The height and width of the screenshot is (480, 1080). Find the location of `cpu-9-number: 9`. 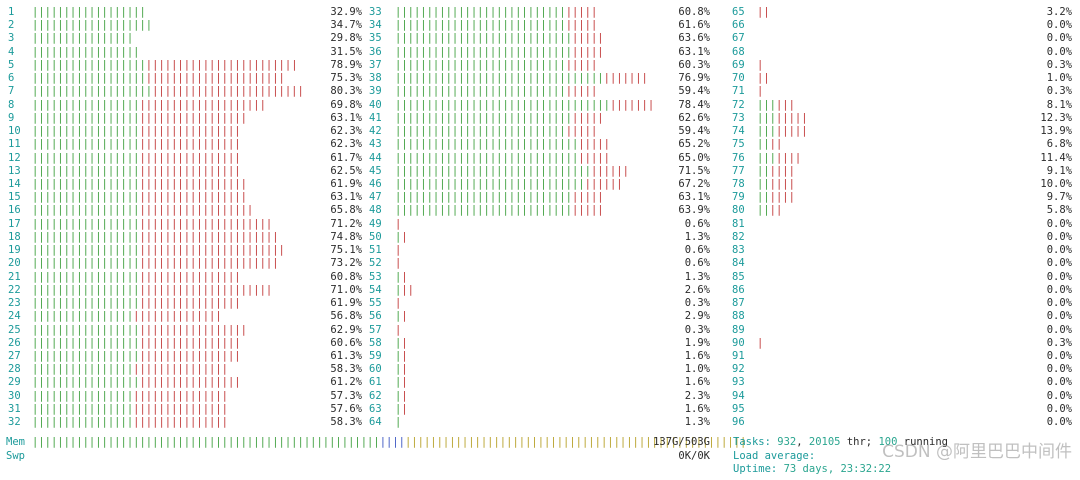

cpu-9-number: 9 is located at coordinates (11, 117).